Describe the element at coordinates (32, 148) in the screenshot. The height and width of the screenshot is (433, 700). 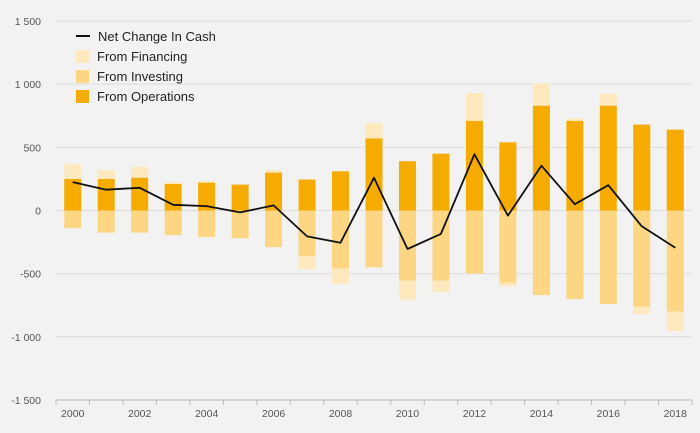
I see `y-tick-label: 500` at that location.